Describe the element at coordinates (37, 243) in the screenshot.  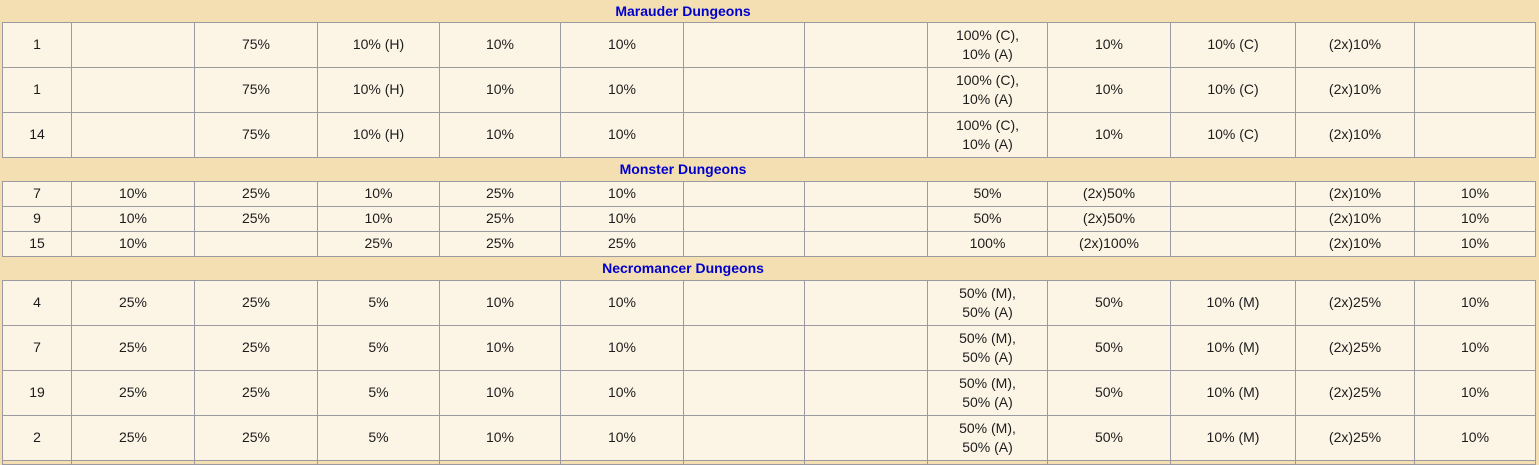
I see `level-cell: 15` at that location.